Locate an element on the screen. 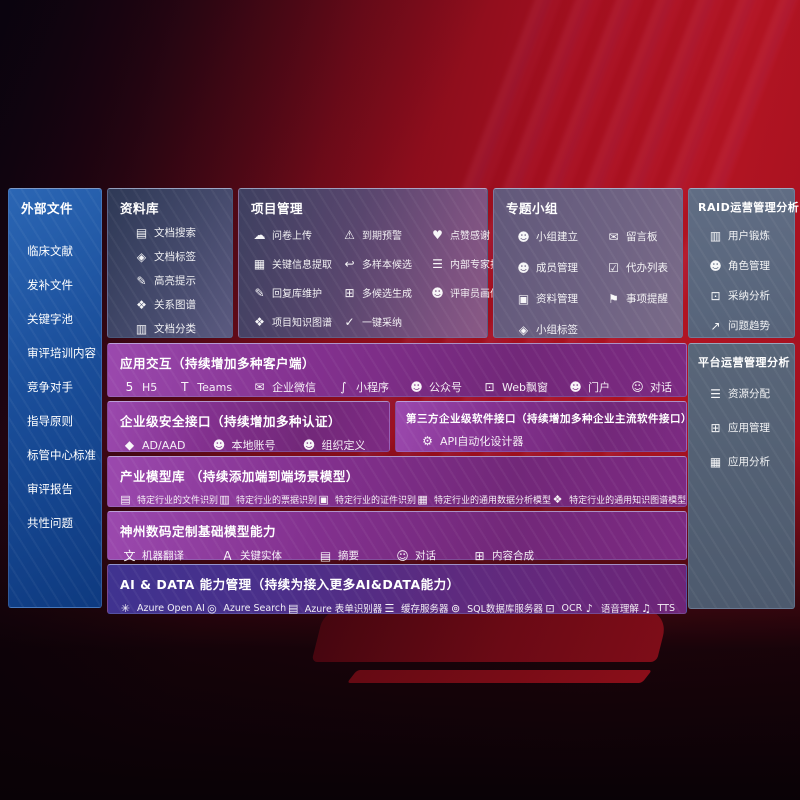 Image resolution: width=800 pixels, height=800 pixels. feature-label: 缓存服务器 is located at coordinates (424, 609).